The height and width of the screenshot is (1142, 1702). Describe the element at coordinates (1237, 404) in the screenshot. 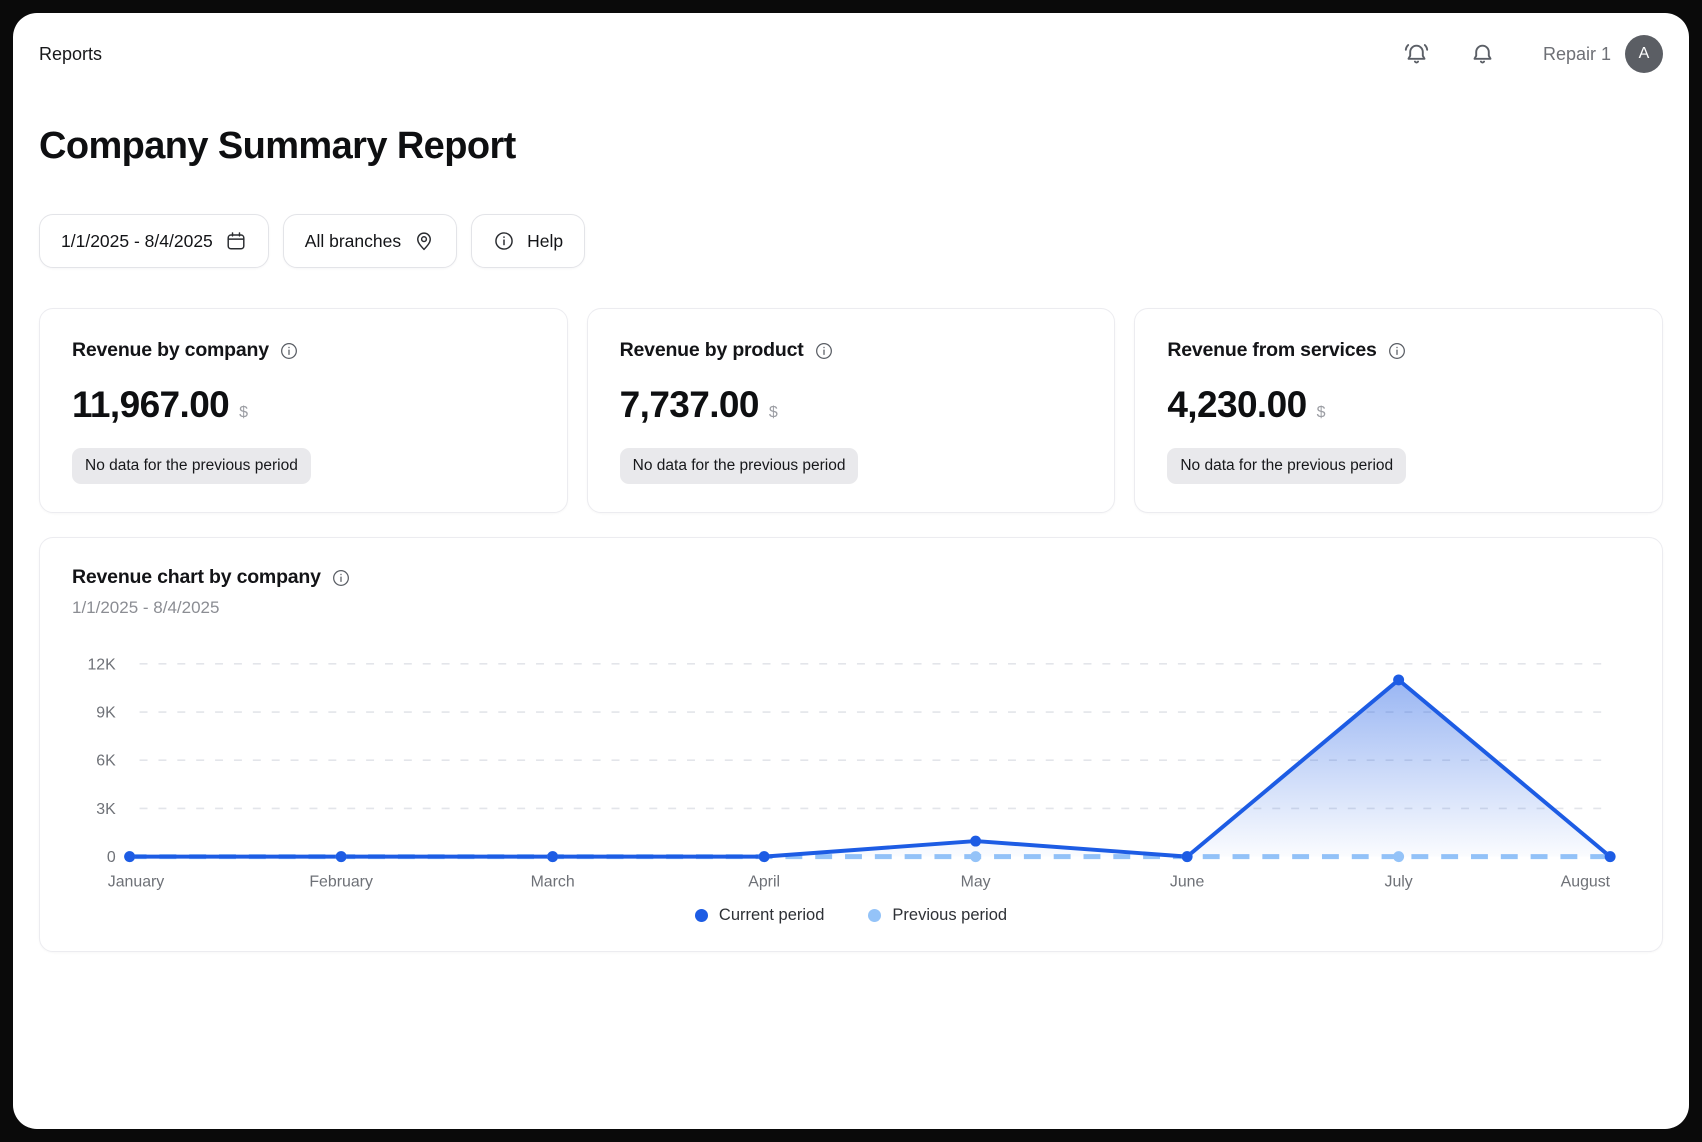

I see `card-value: 4,230.00` at that location.